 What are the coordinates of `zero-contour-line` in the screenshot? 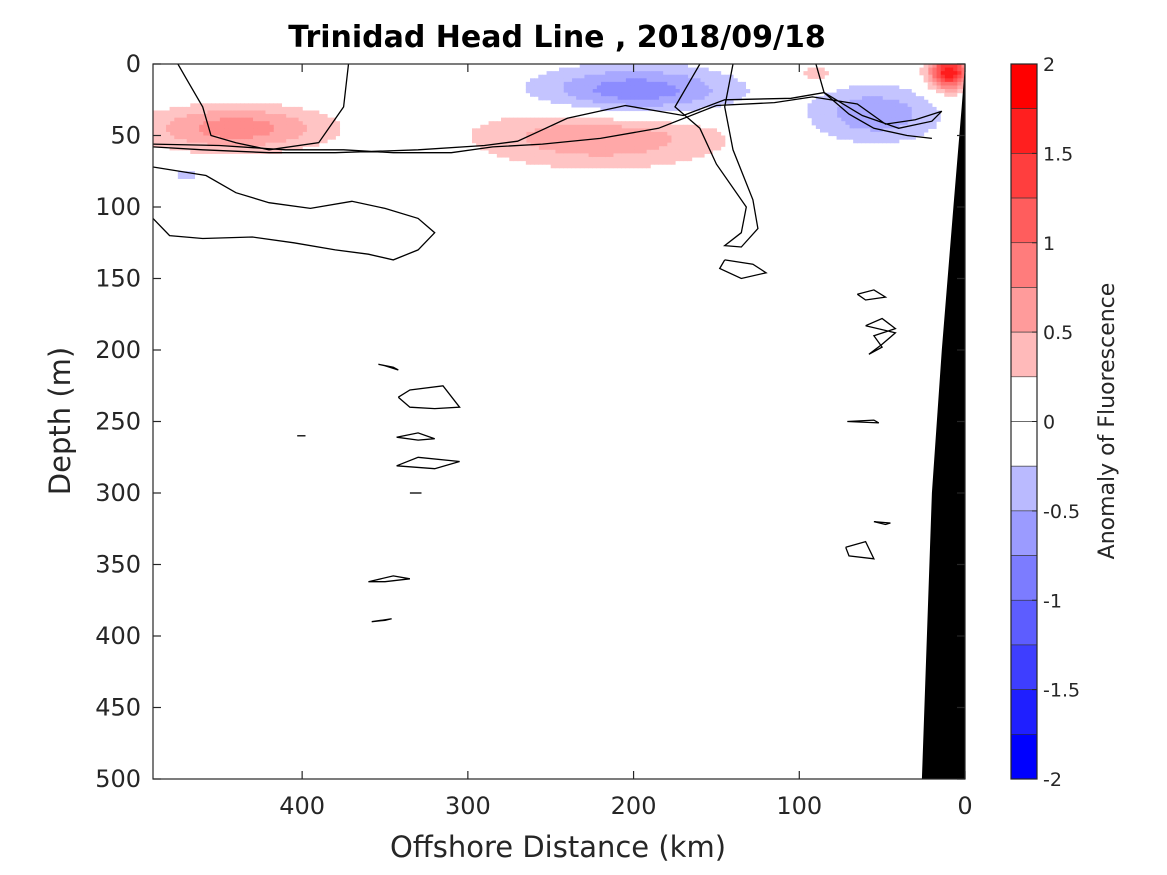 It's located at (389, 579).